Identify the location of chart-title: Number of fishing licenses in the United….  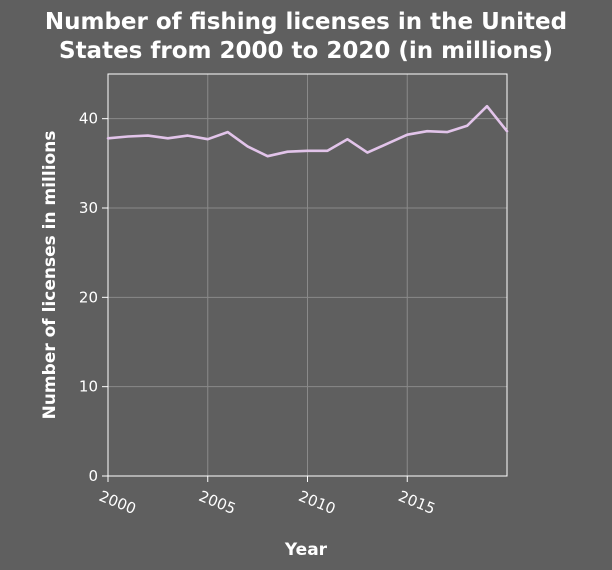
(306, 36).